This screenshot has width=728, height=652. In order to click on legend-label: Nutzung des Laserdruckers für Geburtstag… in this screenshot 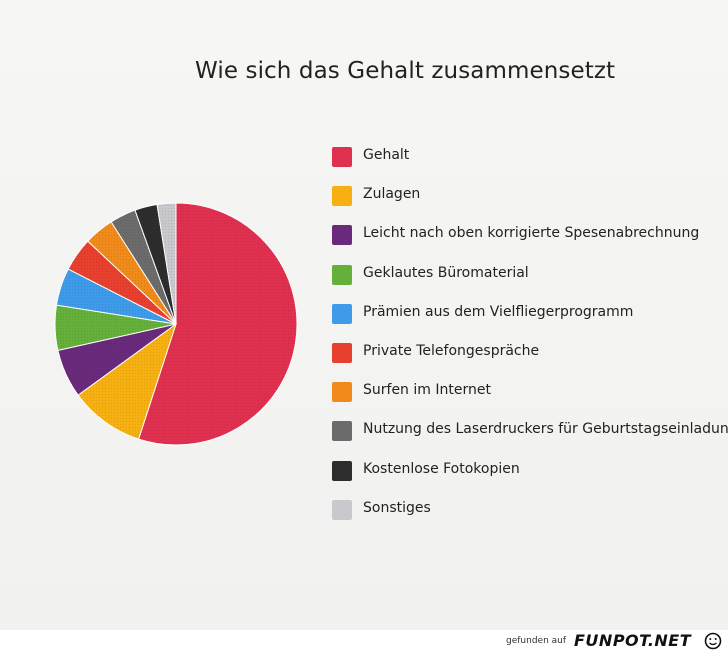, I will do `click(545, 429)`.